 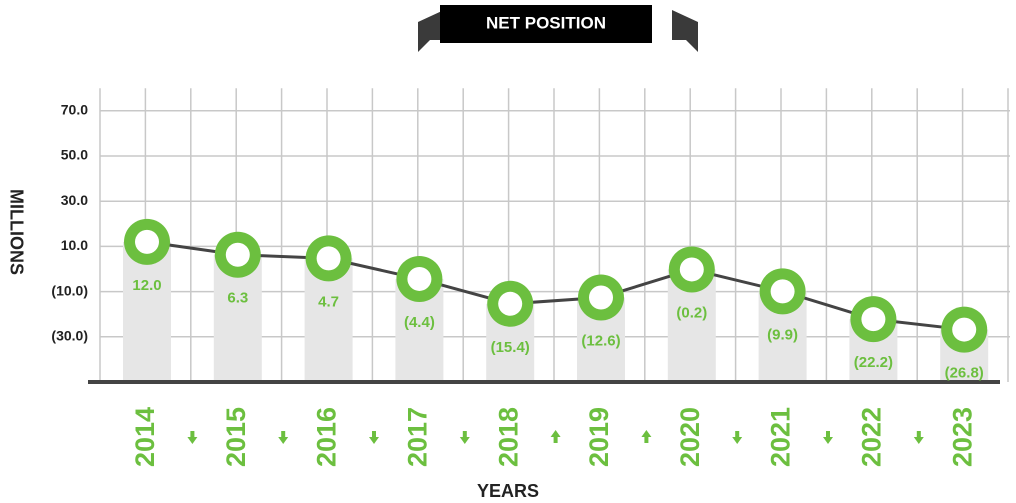 What do you see at coordinates (873, 362) in the screenshot?
I see `data-label: (22.2)` at bounding box center [873, 362].